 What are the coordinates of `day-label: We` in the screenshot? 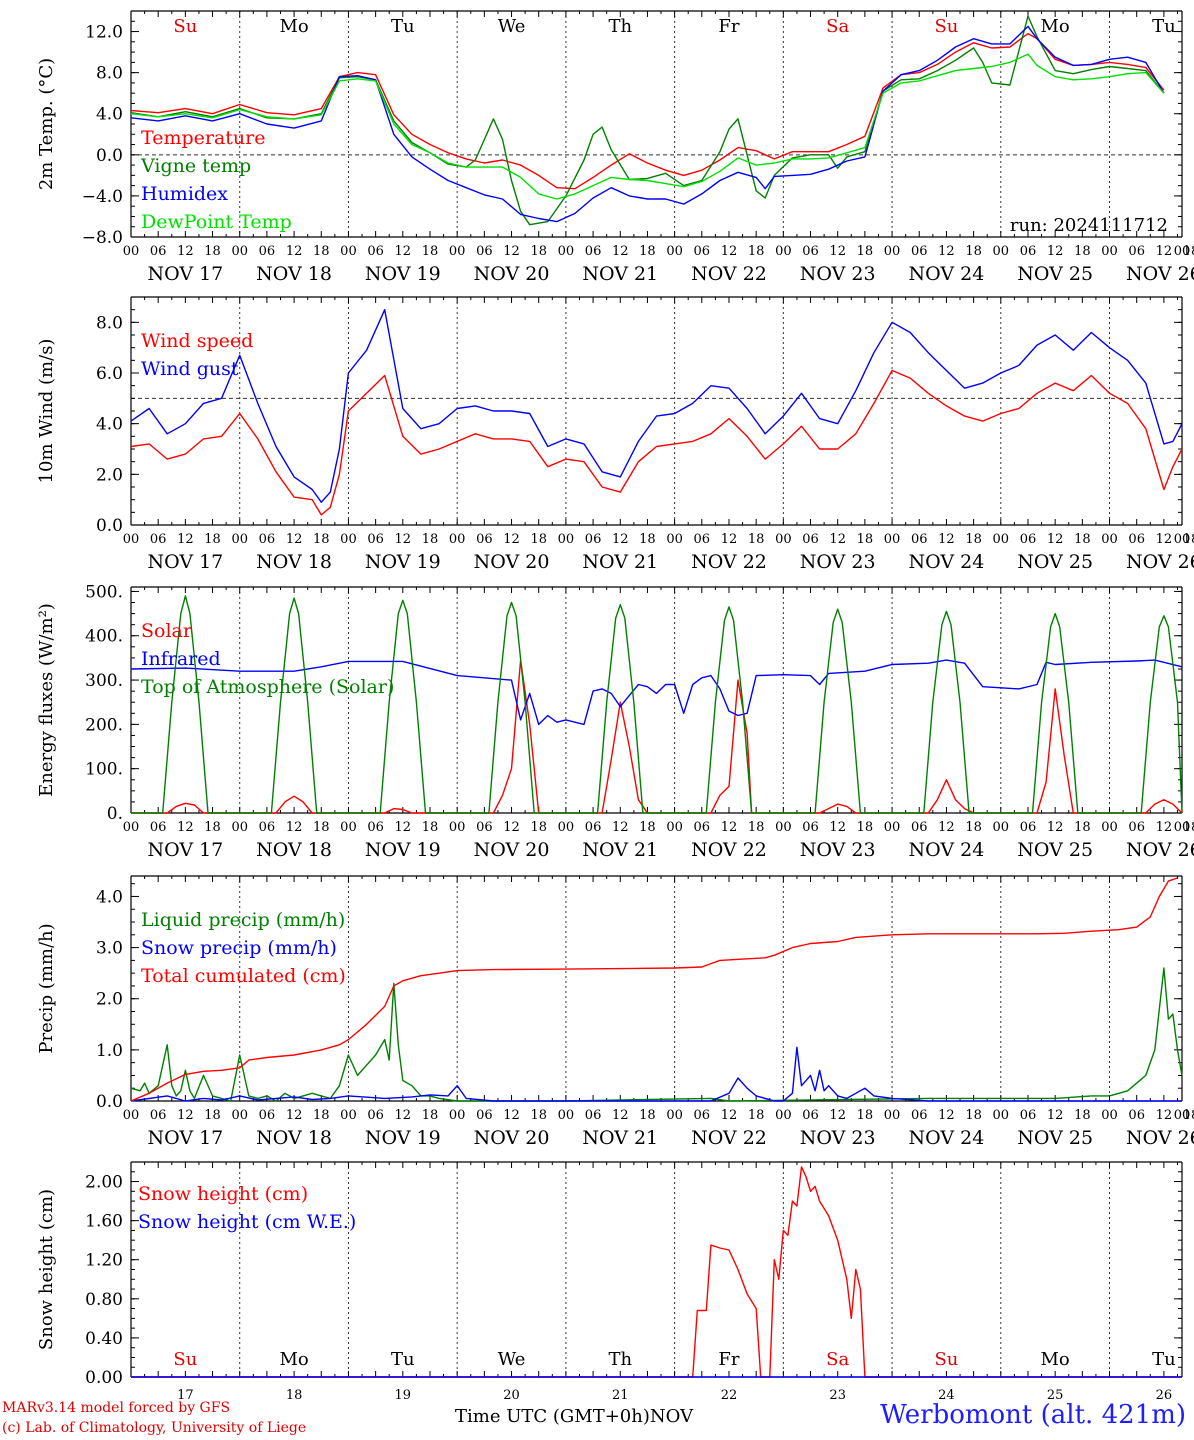 It's located at (512, 1359).